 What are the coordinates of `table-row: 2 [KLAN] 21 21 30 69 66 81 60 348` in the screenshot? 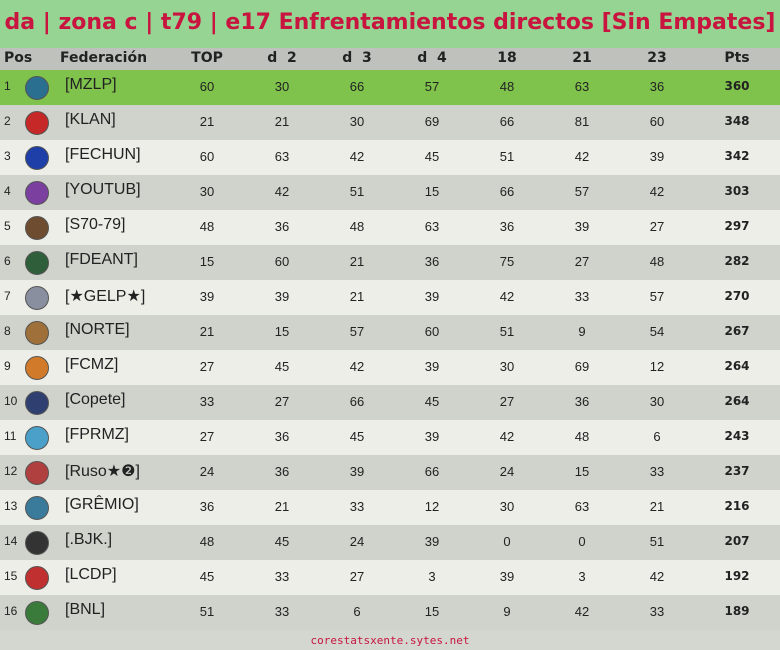 It's located at (390, 122).